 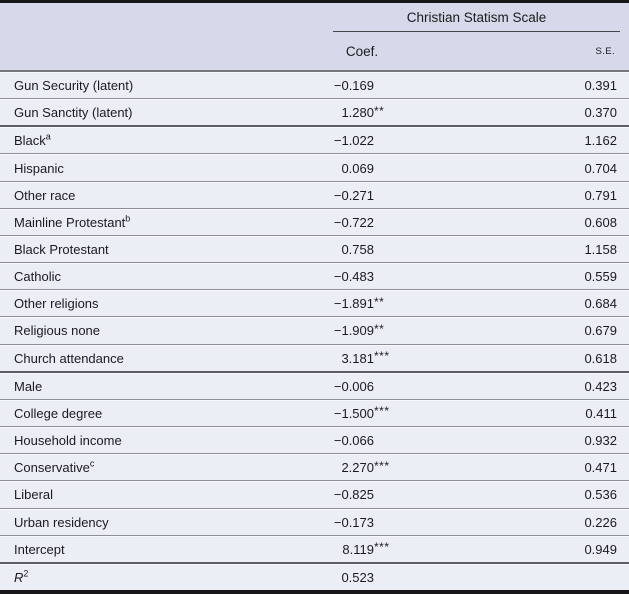 What do you see at coordinates (362, 51) in the screenshot?
I see `coef-column-header: Coef.` at bounding box center [362, 51].